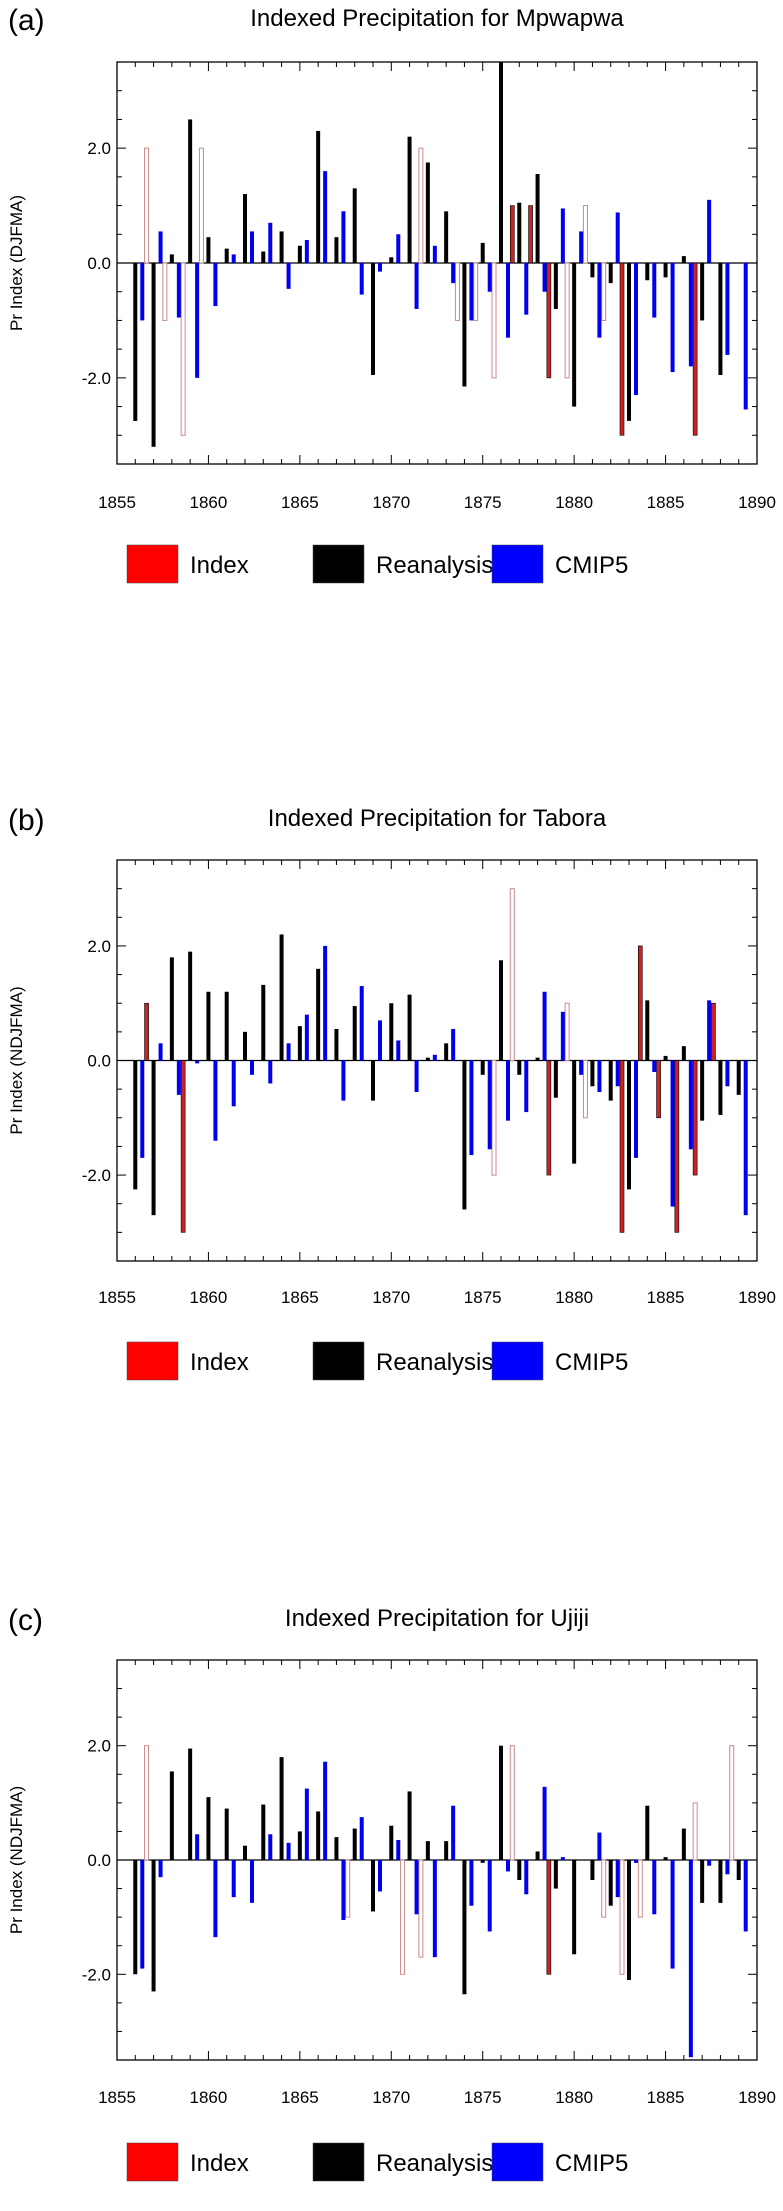 The width and height of the screenshot is (783, 2211). Describe the element at coordinates (209, 2097) in the screenshot. I see `x-tick-label: 1860` at that location.